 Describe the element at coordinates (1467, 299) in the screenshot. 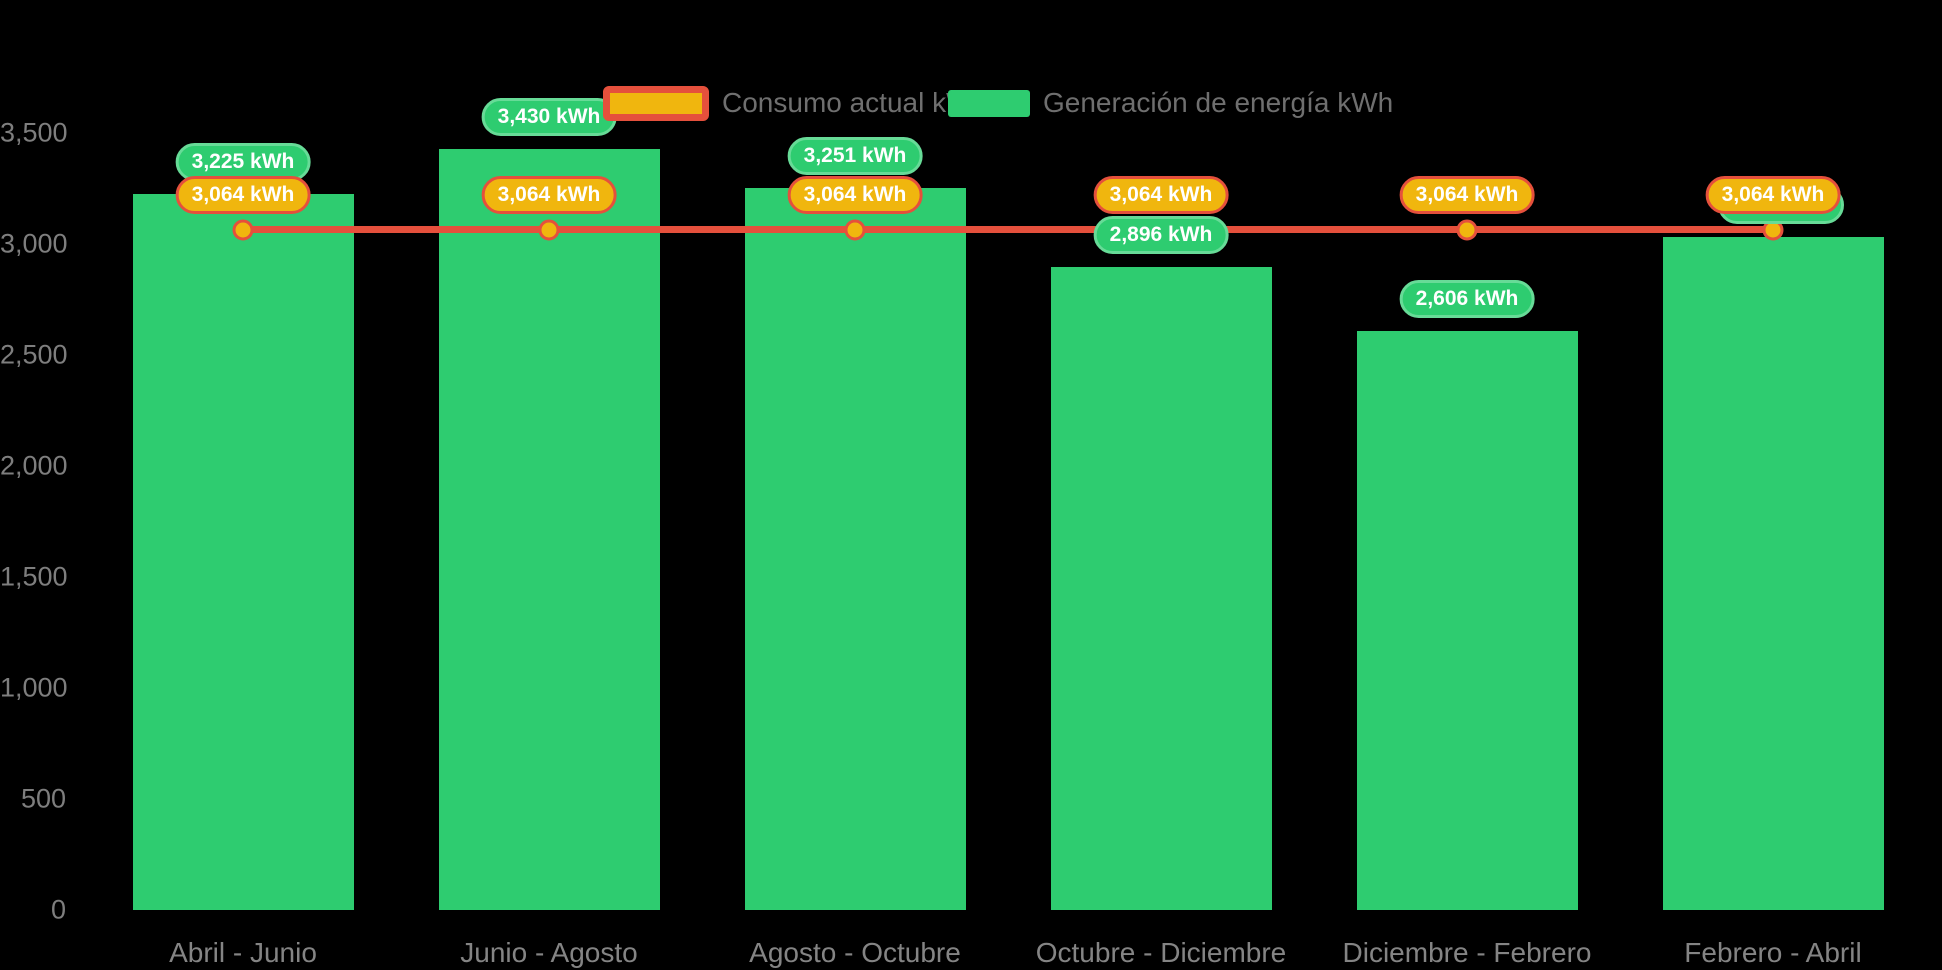

I see `bar-value-label: 2,606 kWh` at that location.